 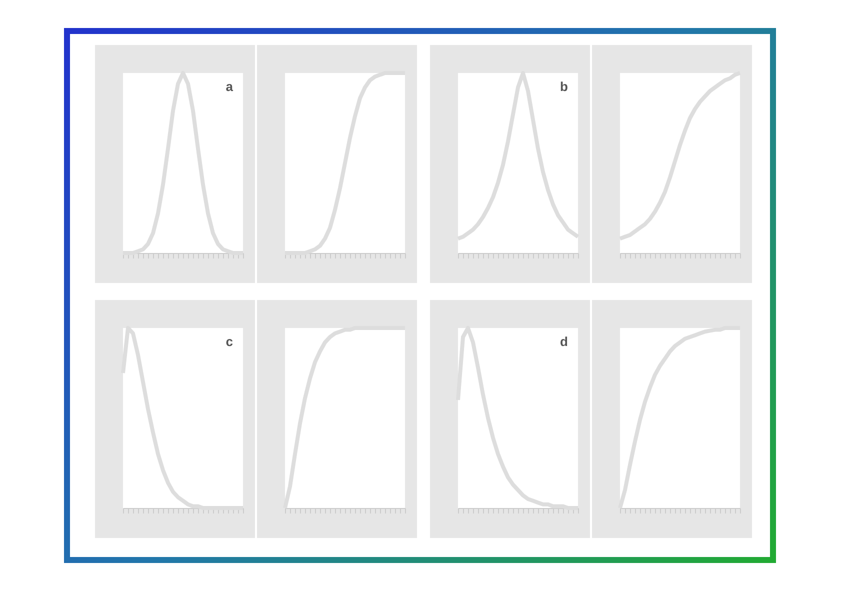 I want to click on annotation: d, so click(x=564, y=341).